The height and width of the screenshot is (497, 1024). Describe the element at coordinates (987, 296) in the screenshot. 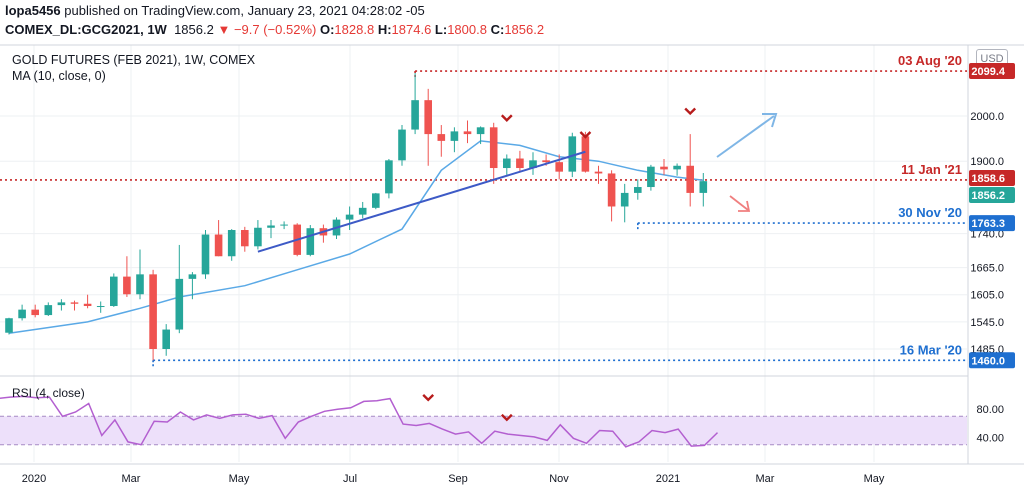

I see `price-tick-label: 1605.0` at that location.